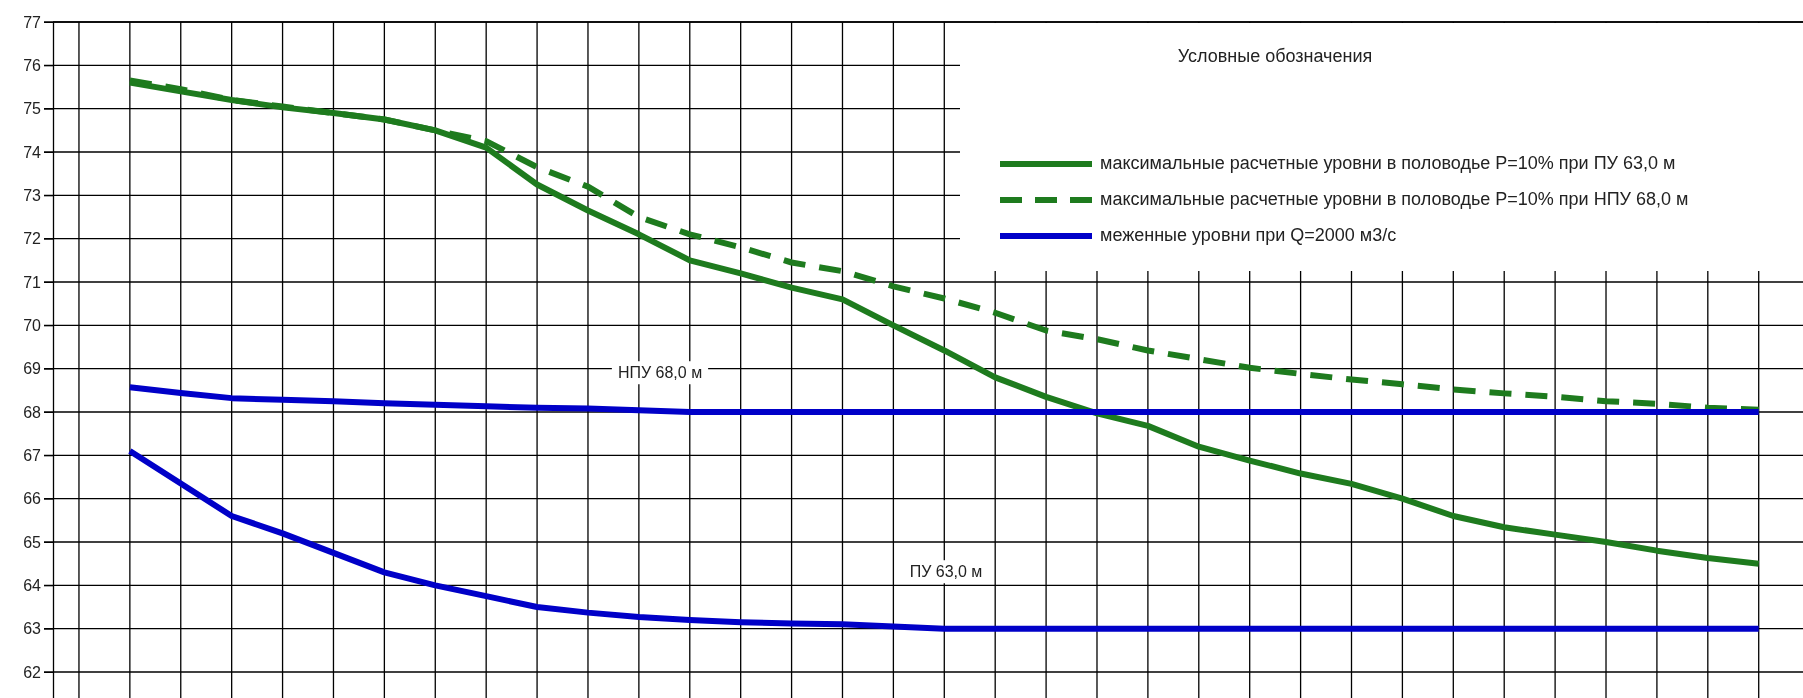 The height and width of the screenshot is (698, 1803). Describe the element at coordinates (660, 373) in the screenshot. I see `annotation: НПУ 68,0 м` at that location.